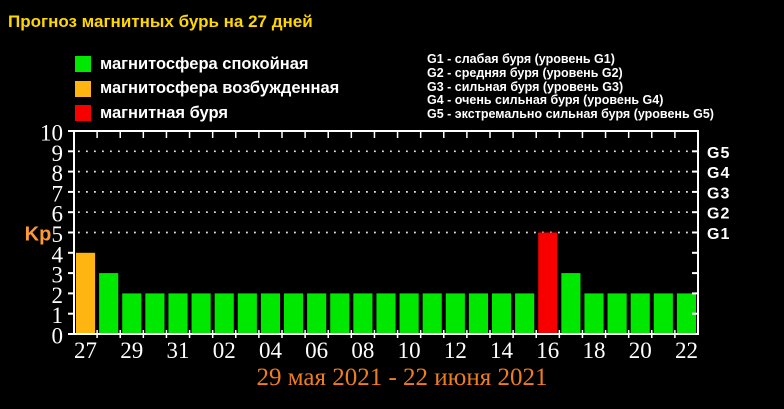 This screenshot has width=784, height=409. Describe the element at coordinates (58, 315) in the screenshot. I see `y-tick-label-1: 1` at that location.